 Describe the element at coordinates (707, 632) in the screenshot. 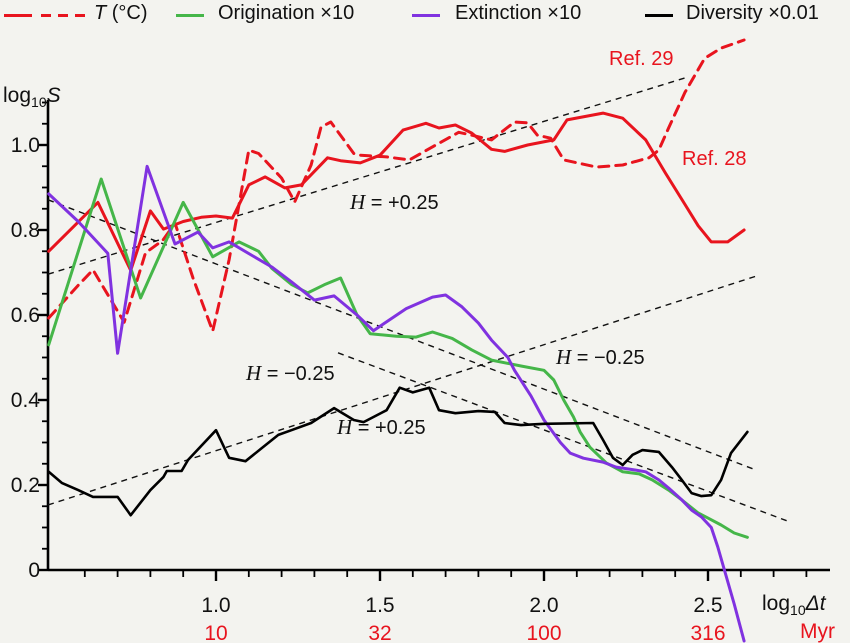

I see `x-tick-myr-label: 316` at that location.